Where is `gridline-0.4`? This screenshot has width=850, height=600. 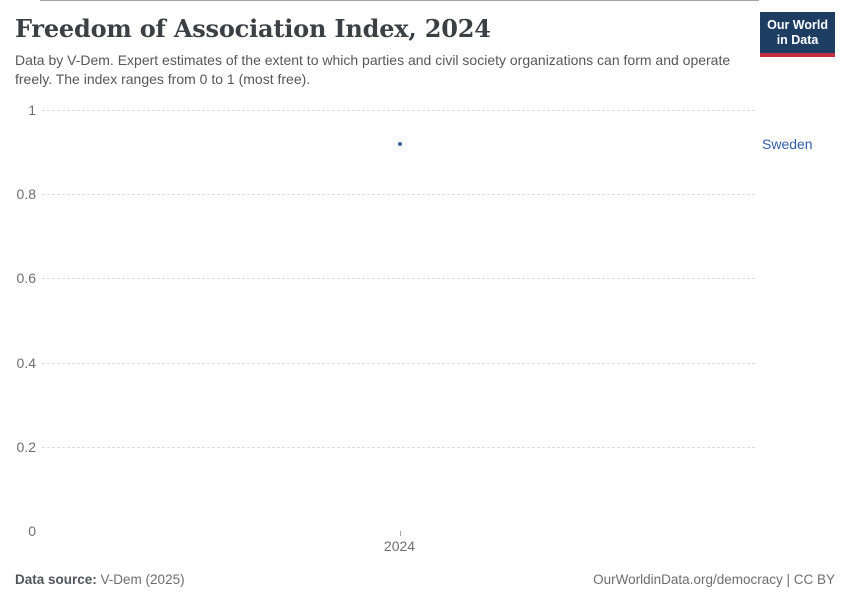
gridline-0.4 is located at coordinates (398, 363).